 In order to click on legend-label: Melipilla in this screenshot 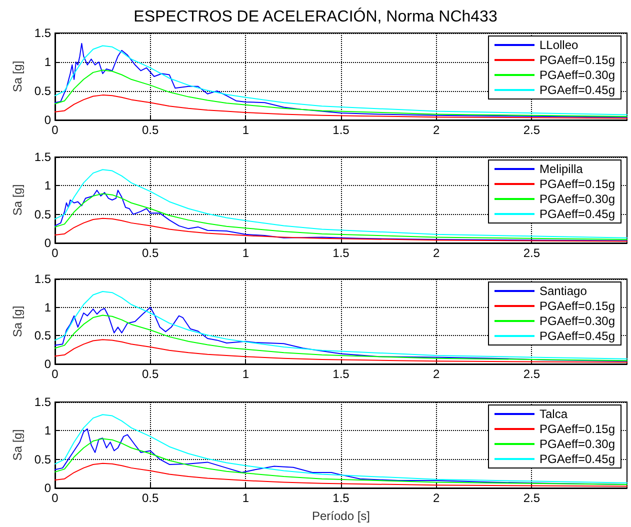, I will do `click(561, 169)`.